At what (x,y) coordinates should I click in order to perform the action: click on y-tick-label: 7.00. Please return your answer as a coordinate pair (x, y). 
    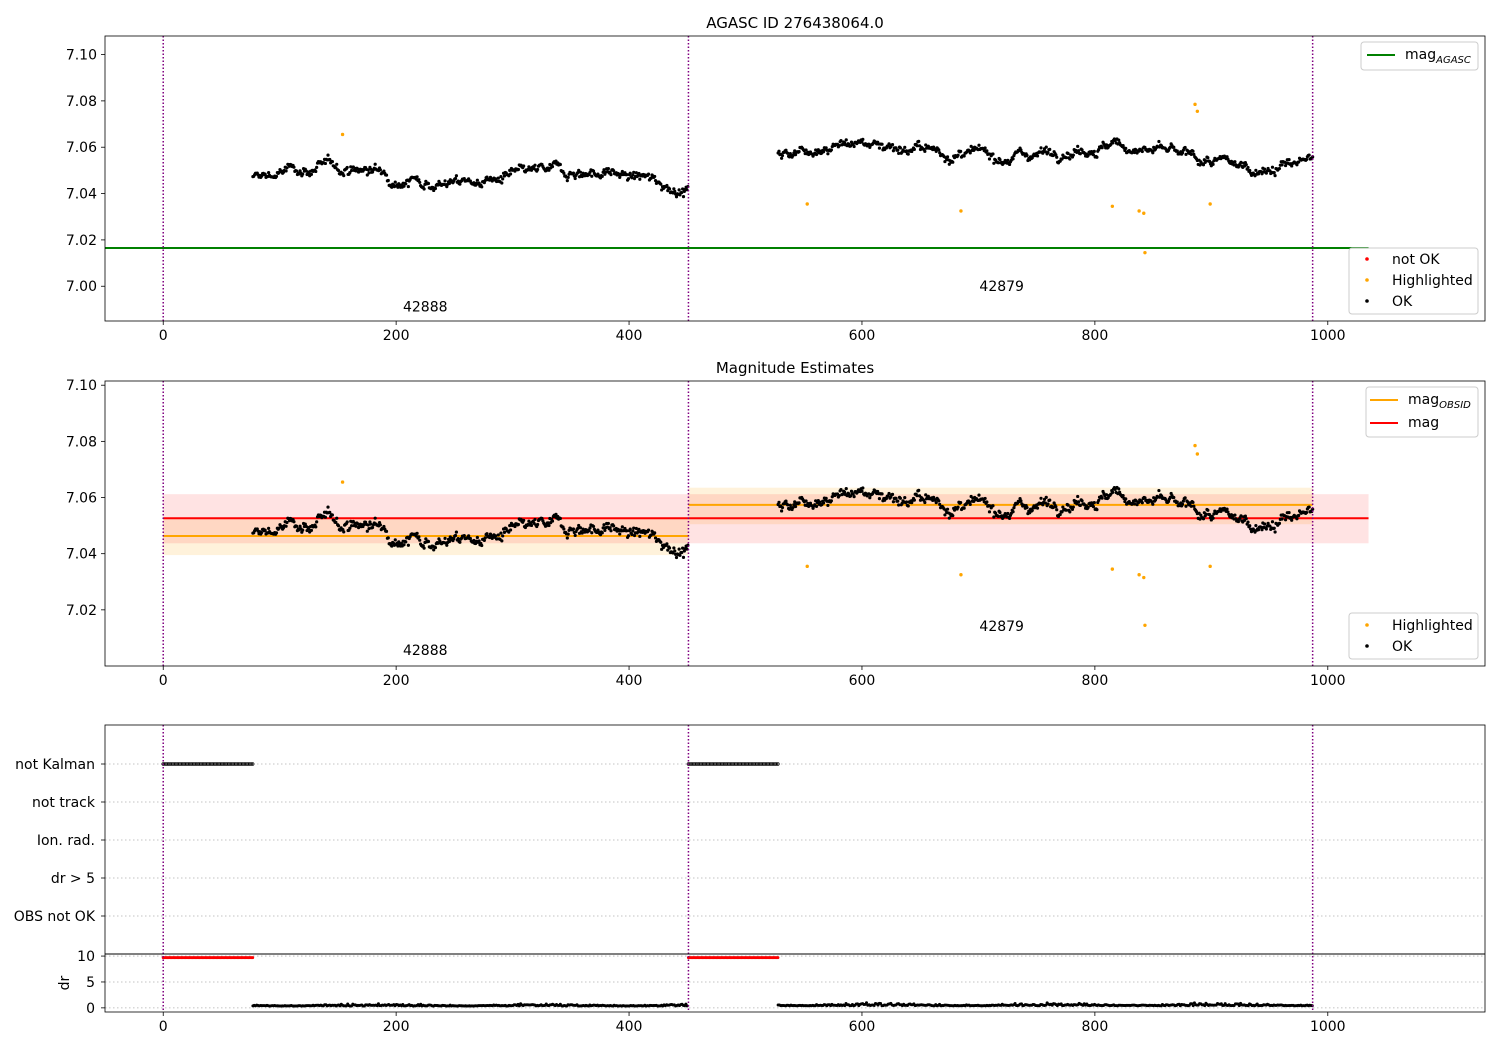
    Looking at the image, I should click on (81, 287).